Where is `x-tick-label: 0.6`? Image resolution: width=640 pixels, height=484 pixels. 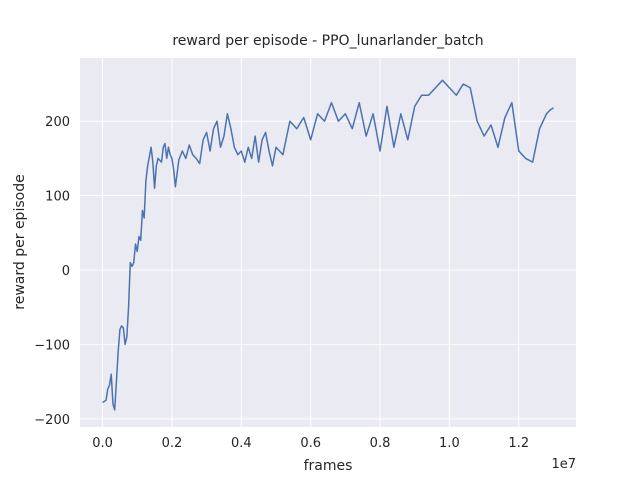 x-tick-label: 0.6 is located at coordinates (310, 443).